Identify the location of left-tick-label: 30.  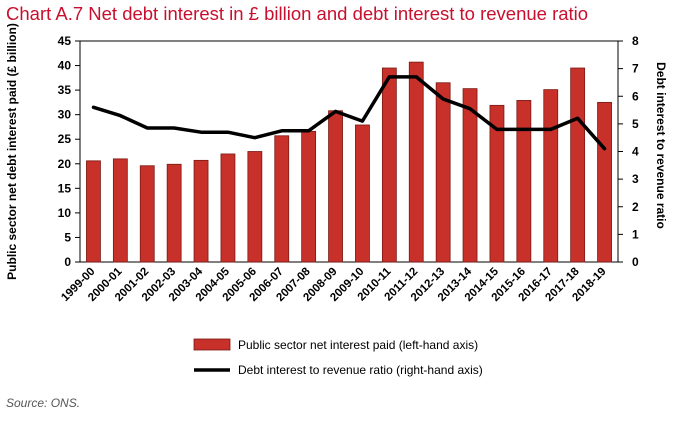
(65, 115).